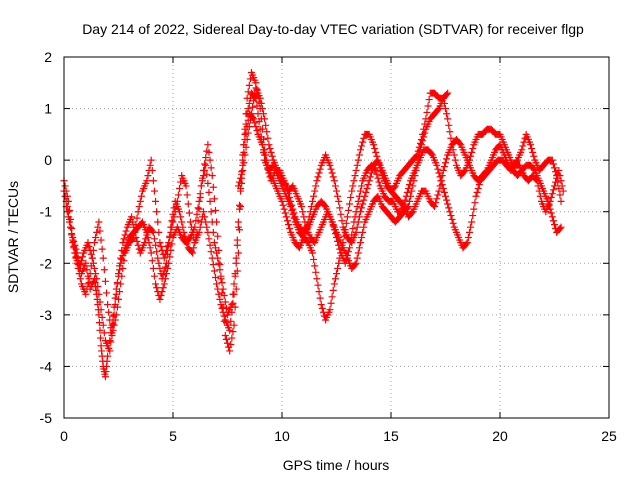 The height and width of the screenshot is (480, 640). I want to click on y-tick-label: -2, so click(46, 263).